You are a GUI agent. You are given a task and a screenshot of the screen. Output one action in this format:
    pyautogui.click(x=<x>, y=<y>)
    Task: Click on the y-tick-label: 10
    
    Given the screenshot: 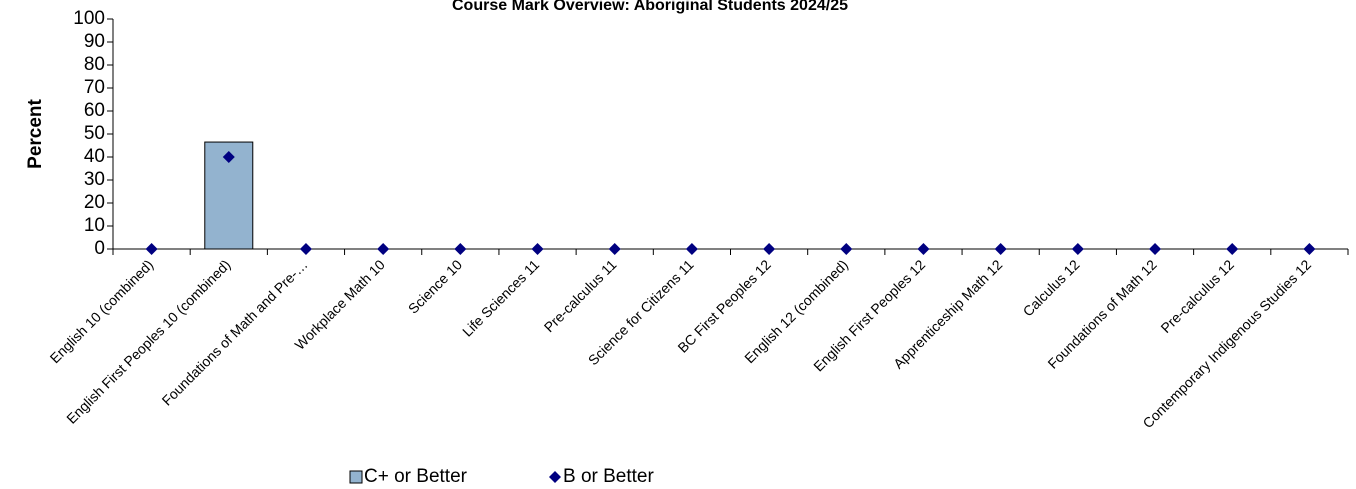 What is the action you would take?
    pyautogui.click(x=94, y=225)
    